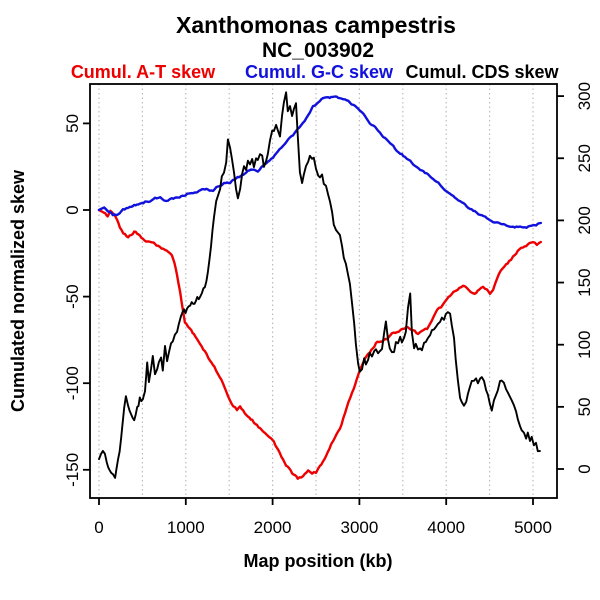  I want to click on right-tick-label: 250, so click(584, 158).